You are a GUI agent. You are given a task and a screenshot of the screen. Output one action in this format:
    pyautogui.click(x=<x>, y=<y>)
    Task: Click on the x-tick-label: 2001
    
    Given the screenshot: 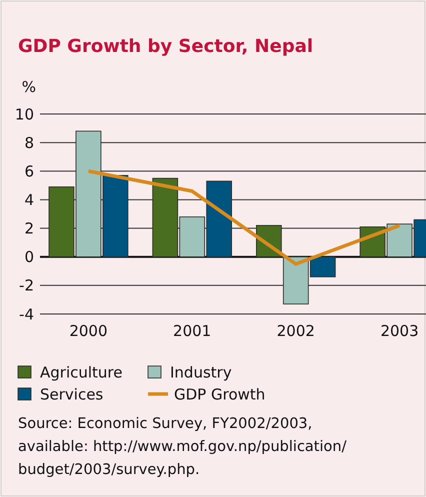 What is the action you would take?
    pyautogui.click(x=192, y=331)
    